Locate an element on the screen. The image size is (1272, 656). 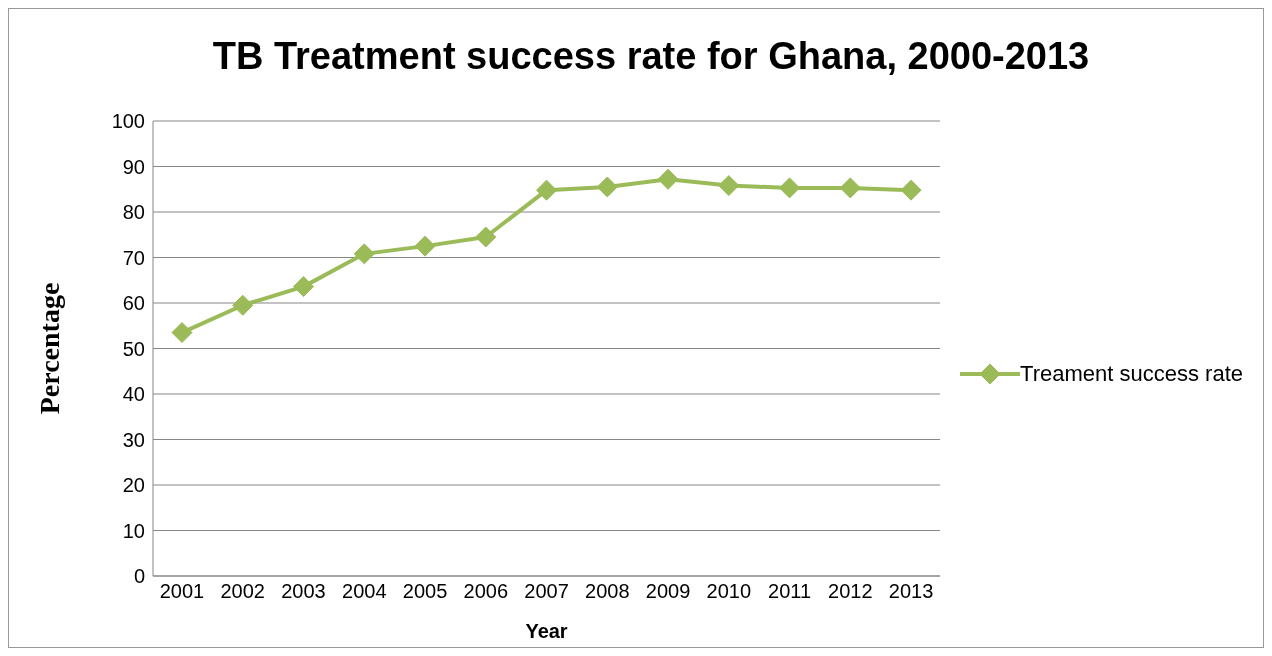
y-tick-label: 80 is located at coordinates (133, 212).